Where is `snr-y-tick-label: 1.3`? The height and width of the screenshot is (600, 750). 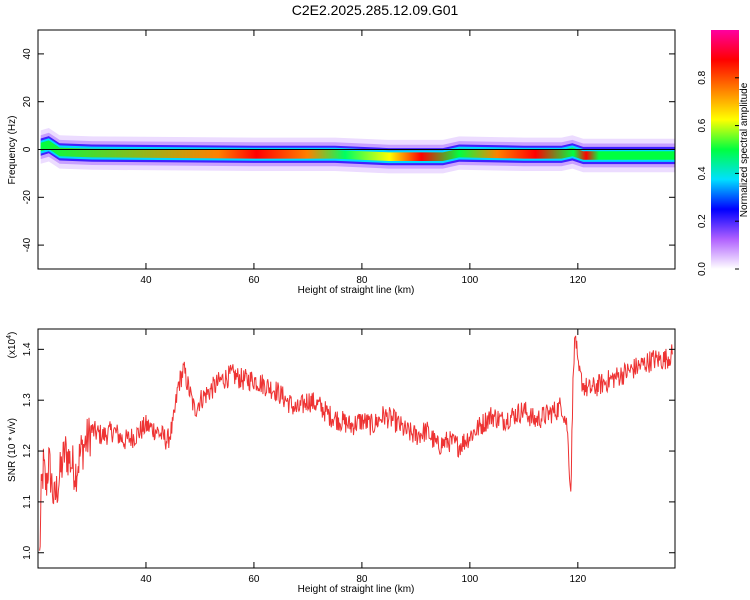
snr-y-tick-label: 1.3 is located at coordinates (27, 400).